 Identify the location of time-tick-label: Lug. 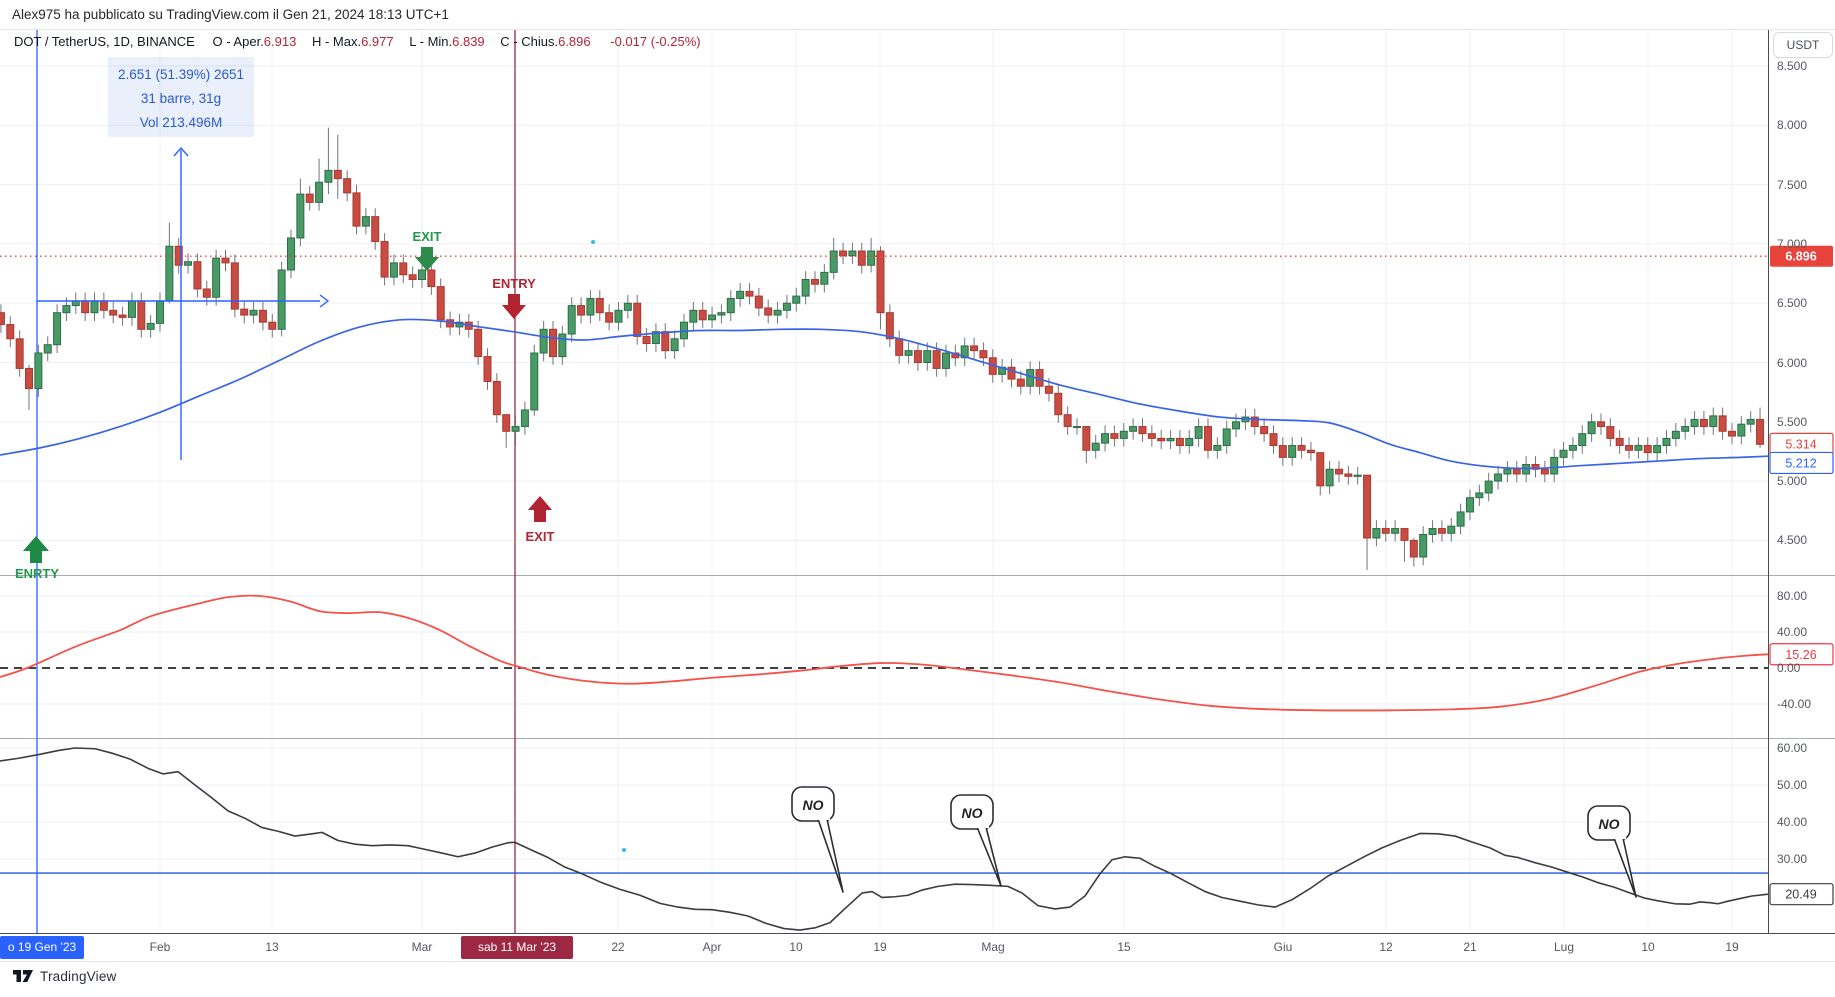
(1564, 947).